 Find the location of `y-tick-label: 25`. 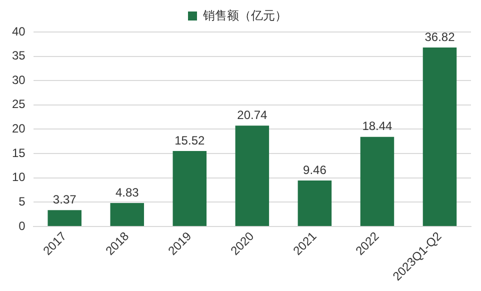

y-tick-label: 25 is located at coordinates (19, 104).